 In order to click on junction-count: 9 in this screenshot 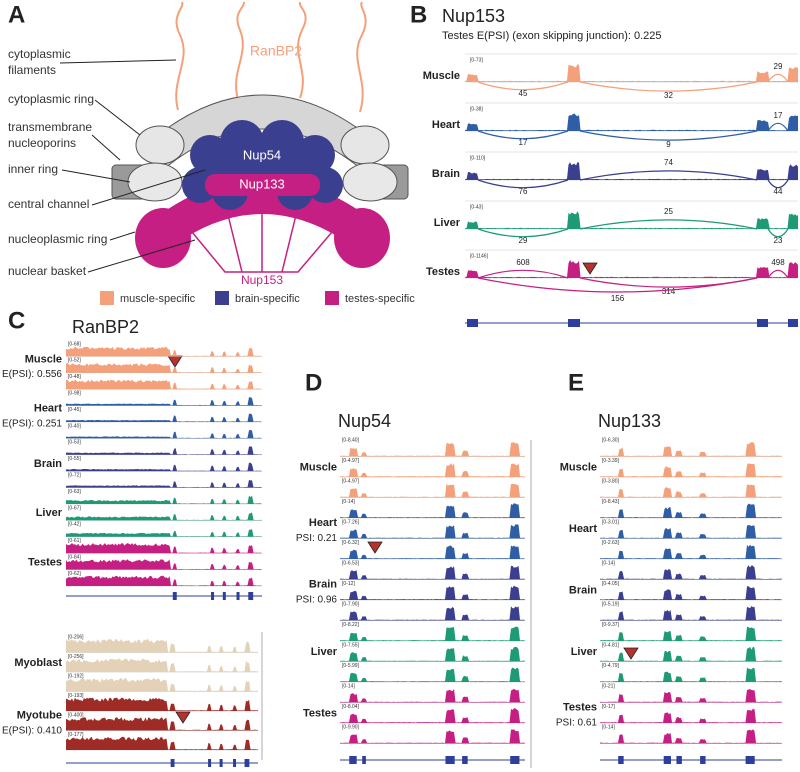, I will do `click(668, 144)`.